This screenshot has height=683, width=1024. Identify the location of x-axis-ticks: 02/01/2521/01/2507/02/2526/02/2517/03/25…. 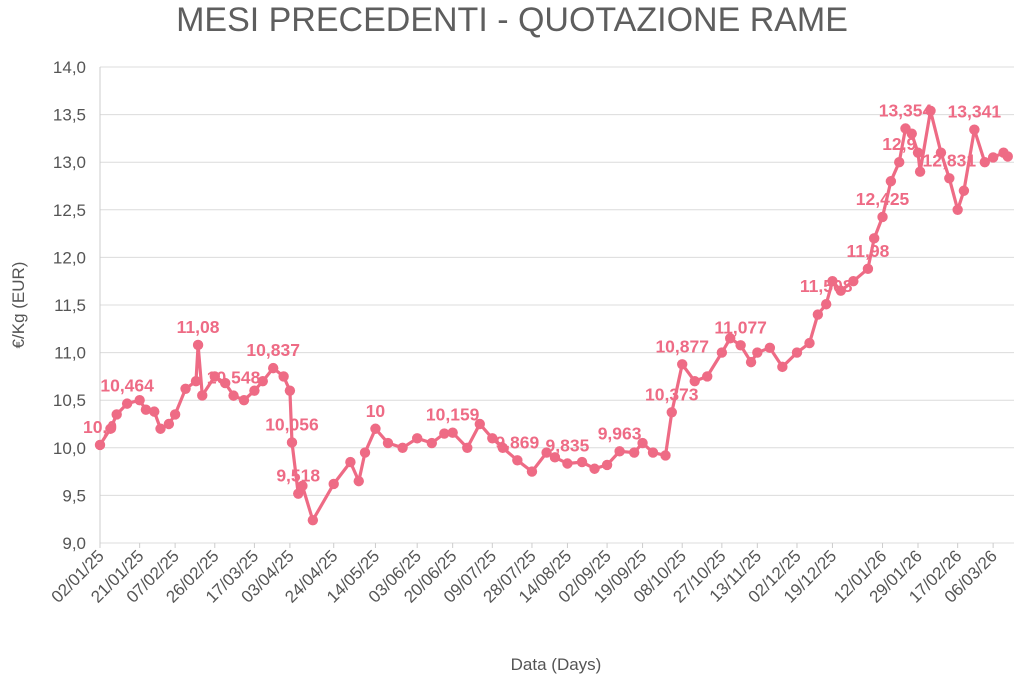
(524, 575).